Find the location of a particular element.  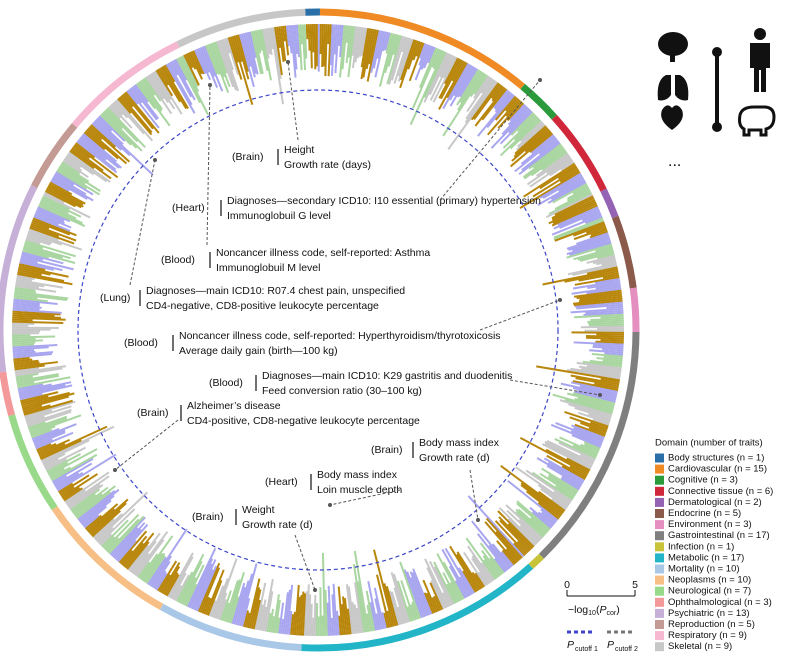

pig-trait: Immunoglobuil M level is located at coordinates (268, 268).